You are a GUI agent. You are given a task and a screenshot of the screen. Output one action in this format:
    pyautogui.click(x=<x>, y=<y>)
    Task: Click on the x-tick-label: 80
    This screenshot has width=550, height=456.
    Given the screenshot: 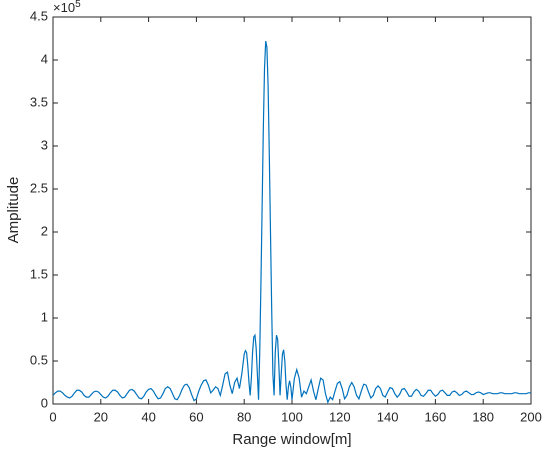 What is the action you would take?
    pyautogui.click(x=244, y=416)
    